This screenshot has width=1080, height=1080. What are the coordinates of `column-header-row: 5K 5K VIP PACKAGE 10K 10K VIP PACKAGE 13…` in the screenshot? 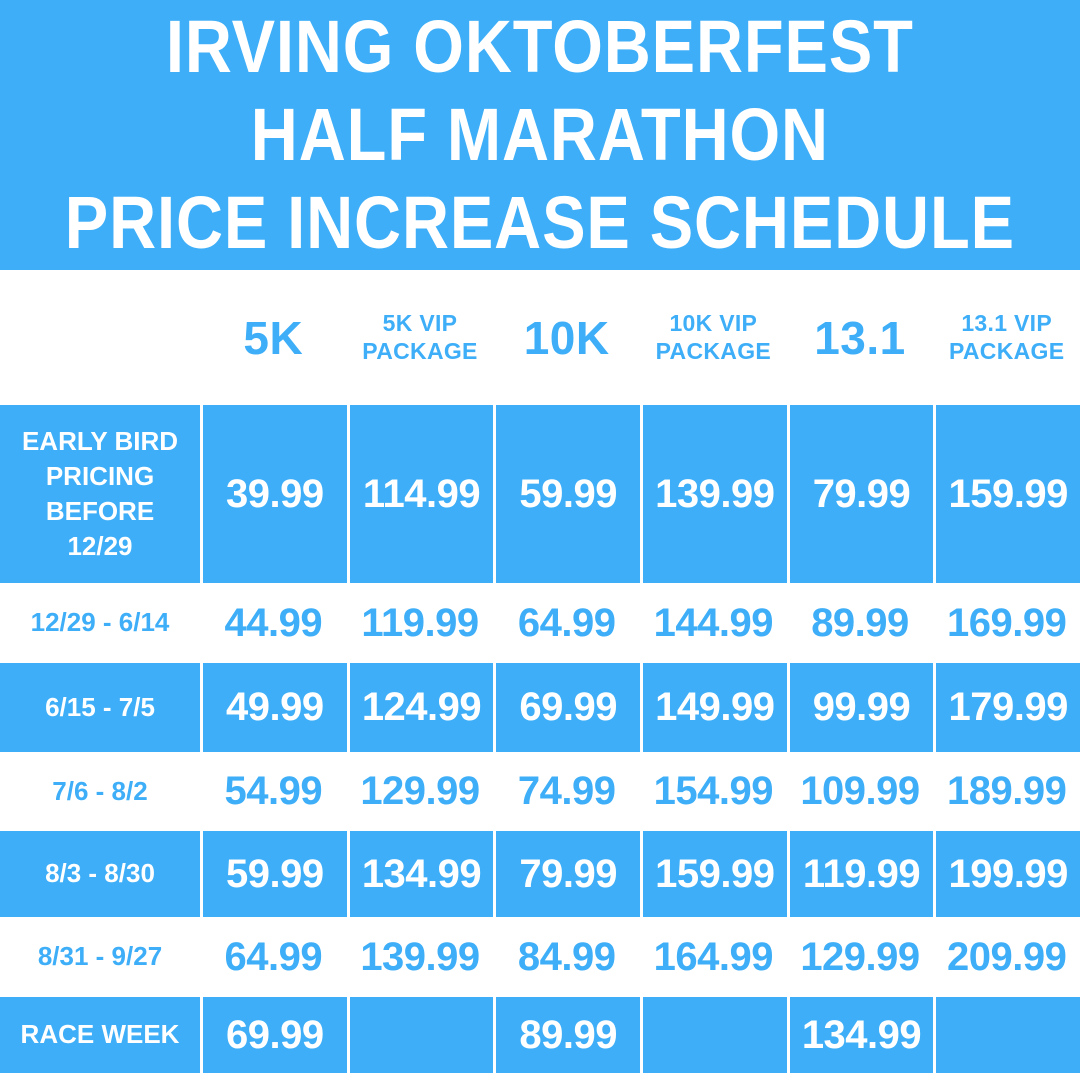 It's located at (540, 337).